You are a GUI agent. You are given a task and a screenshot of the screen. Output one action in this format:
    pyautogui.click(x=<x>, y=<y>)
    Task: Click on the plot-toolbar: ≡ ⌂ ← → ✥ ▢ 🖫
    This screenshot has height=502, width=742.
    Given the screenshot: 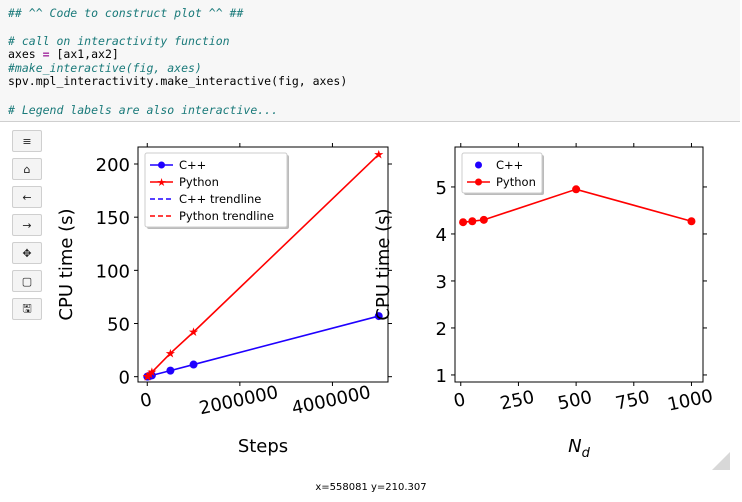 What is the action you would take?
    pyautogui.click(x=27, y=228)
    